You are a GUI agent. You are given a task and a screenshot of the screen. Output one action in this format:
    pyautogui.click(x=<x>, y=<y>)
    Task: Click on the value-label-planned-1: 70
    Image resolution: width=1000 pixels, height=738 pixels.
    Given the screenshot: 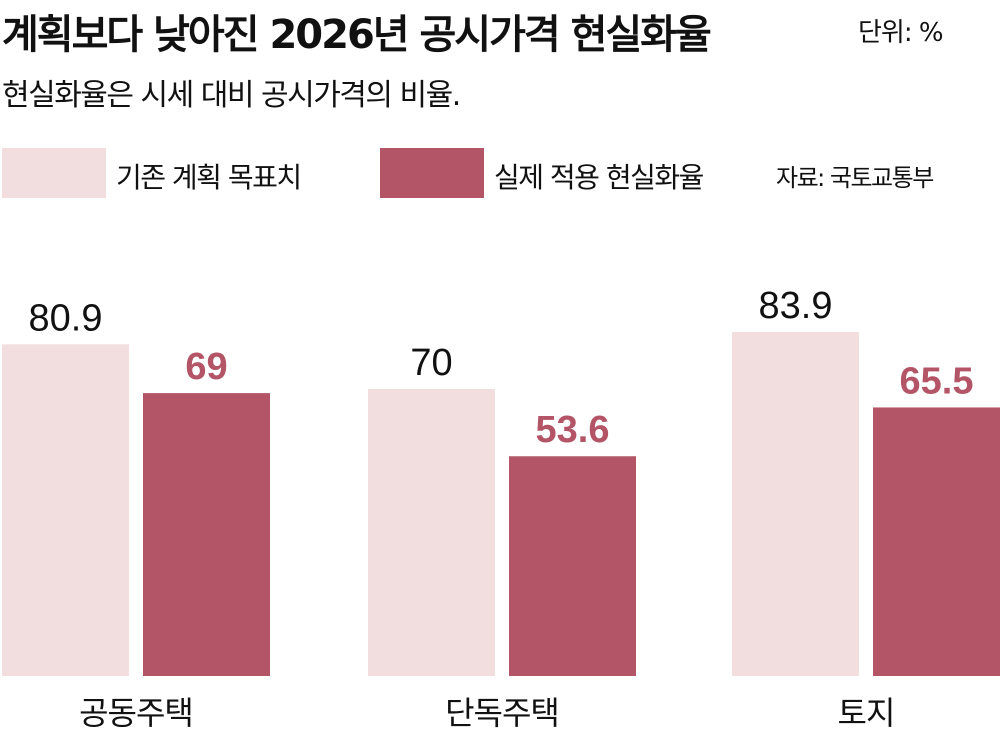 What is the action you would take?
    pyautogui.click(x=431, y=363)
    